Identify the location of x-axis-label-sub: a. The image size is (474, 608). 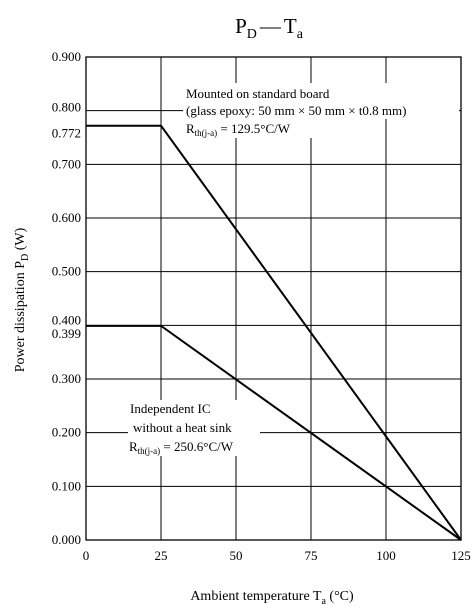
(323, 601).